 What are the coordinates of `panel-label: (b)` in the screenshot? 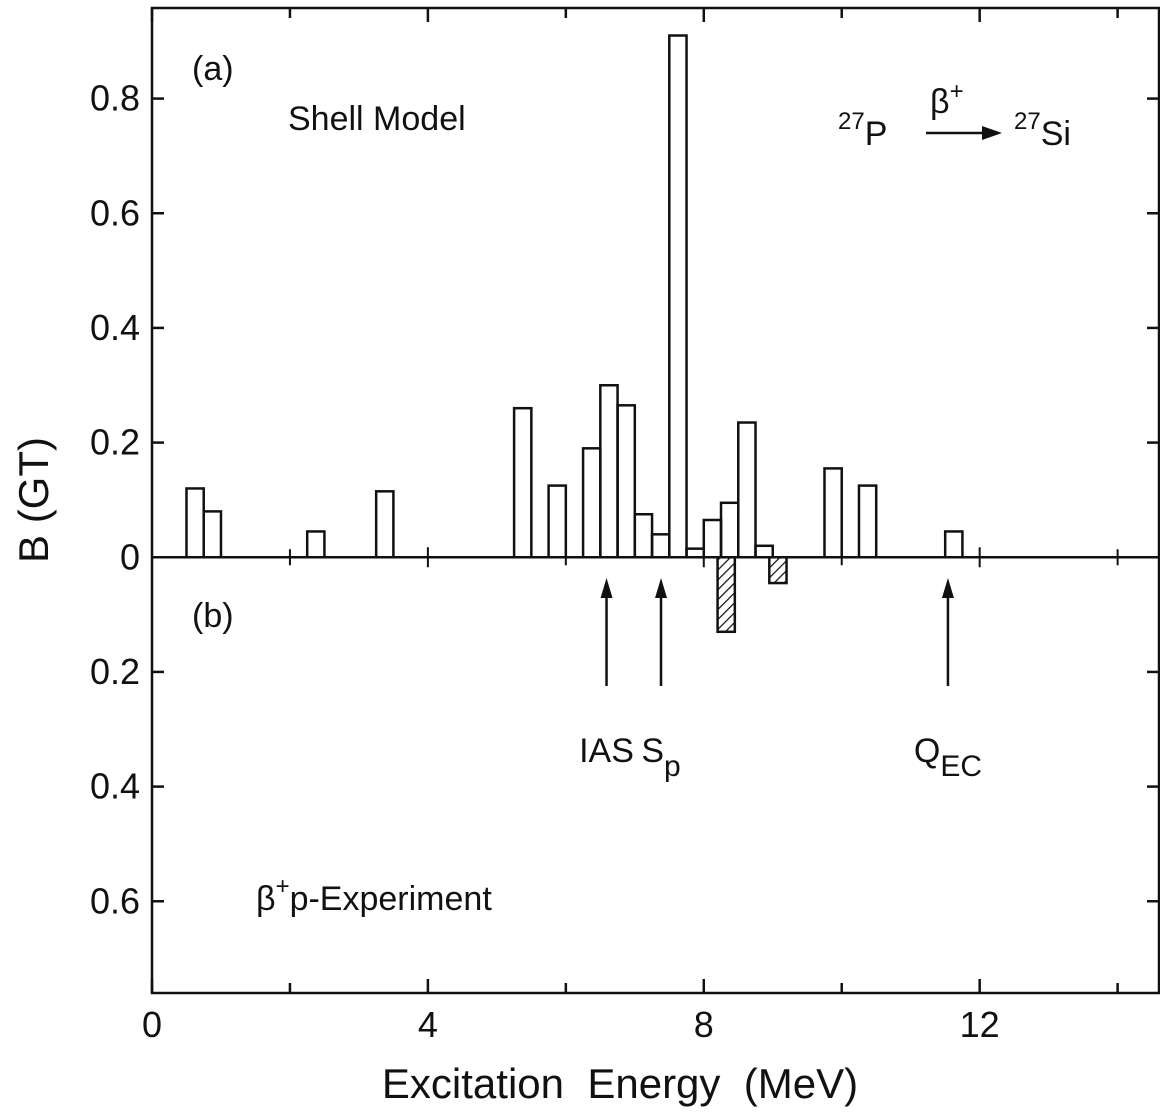 It's located at (213, 616).